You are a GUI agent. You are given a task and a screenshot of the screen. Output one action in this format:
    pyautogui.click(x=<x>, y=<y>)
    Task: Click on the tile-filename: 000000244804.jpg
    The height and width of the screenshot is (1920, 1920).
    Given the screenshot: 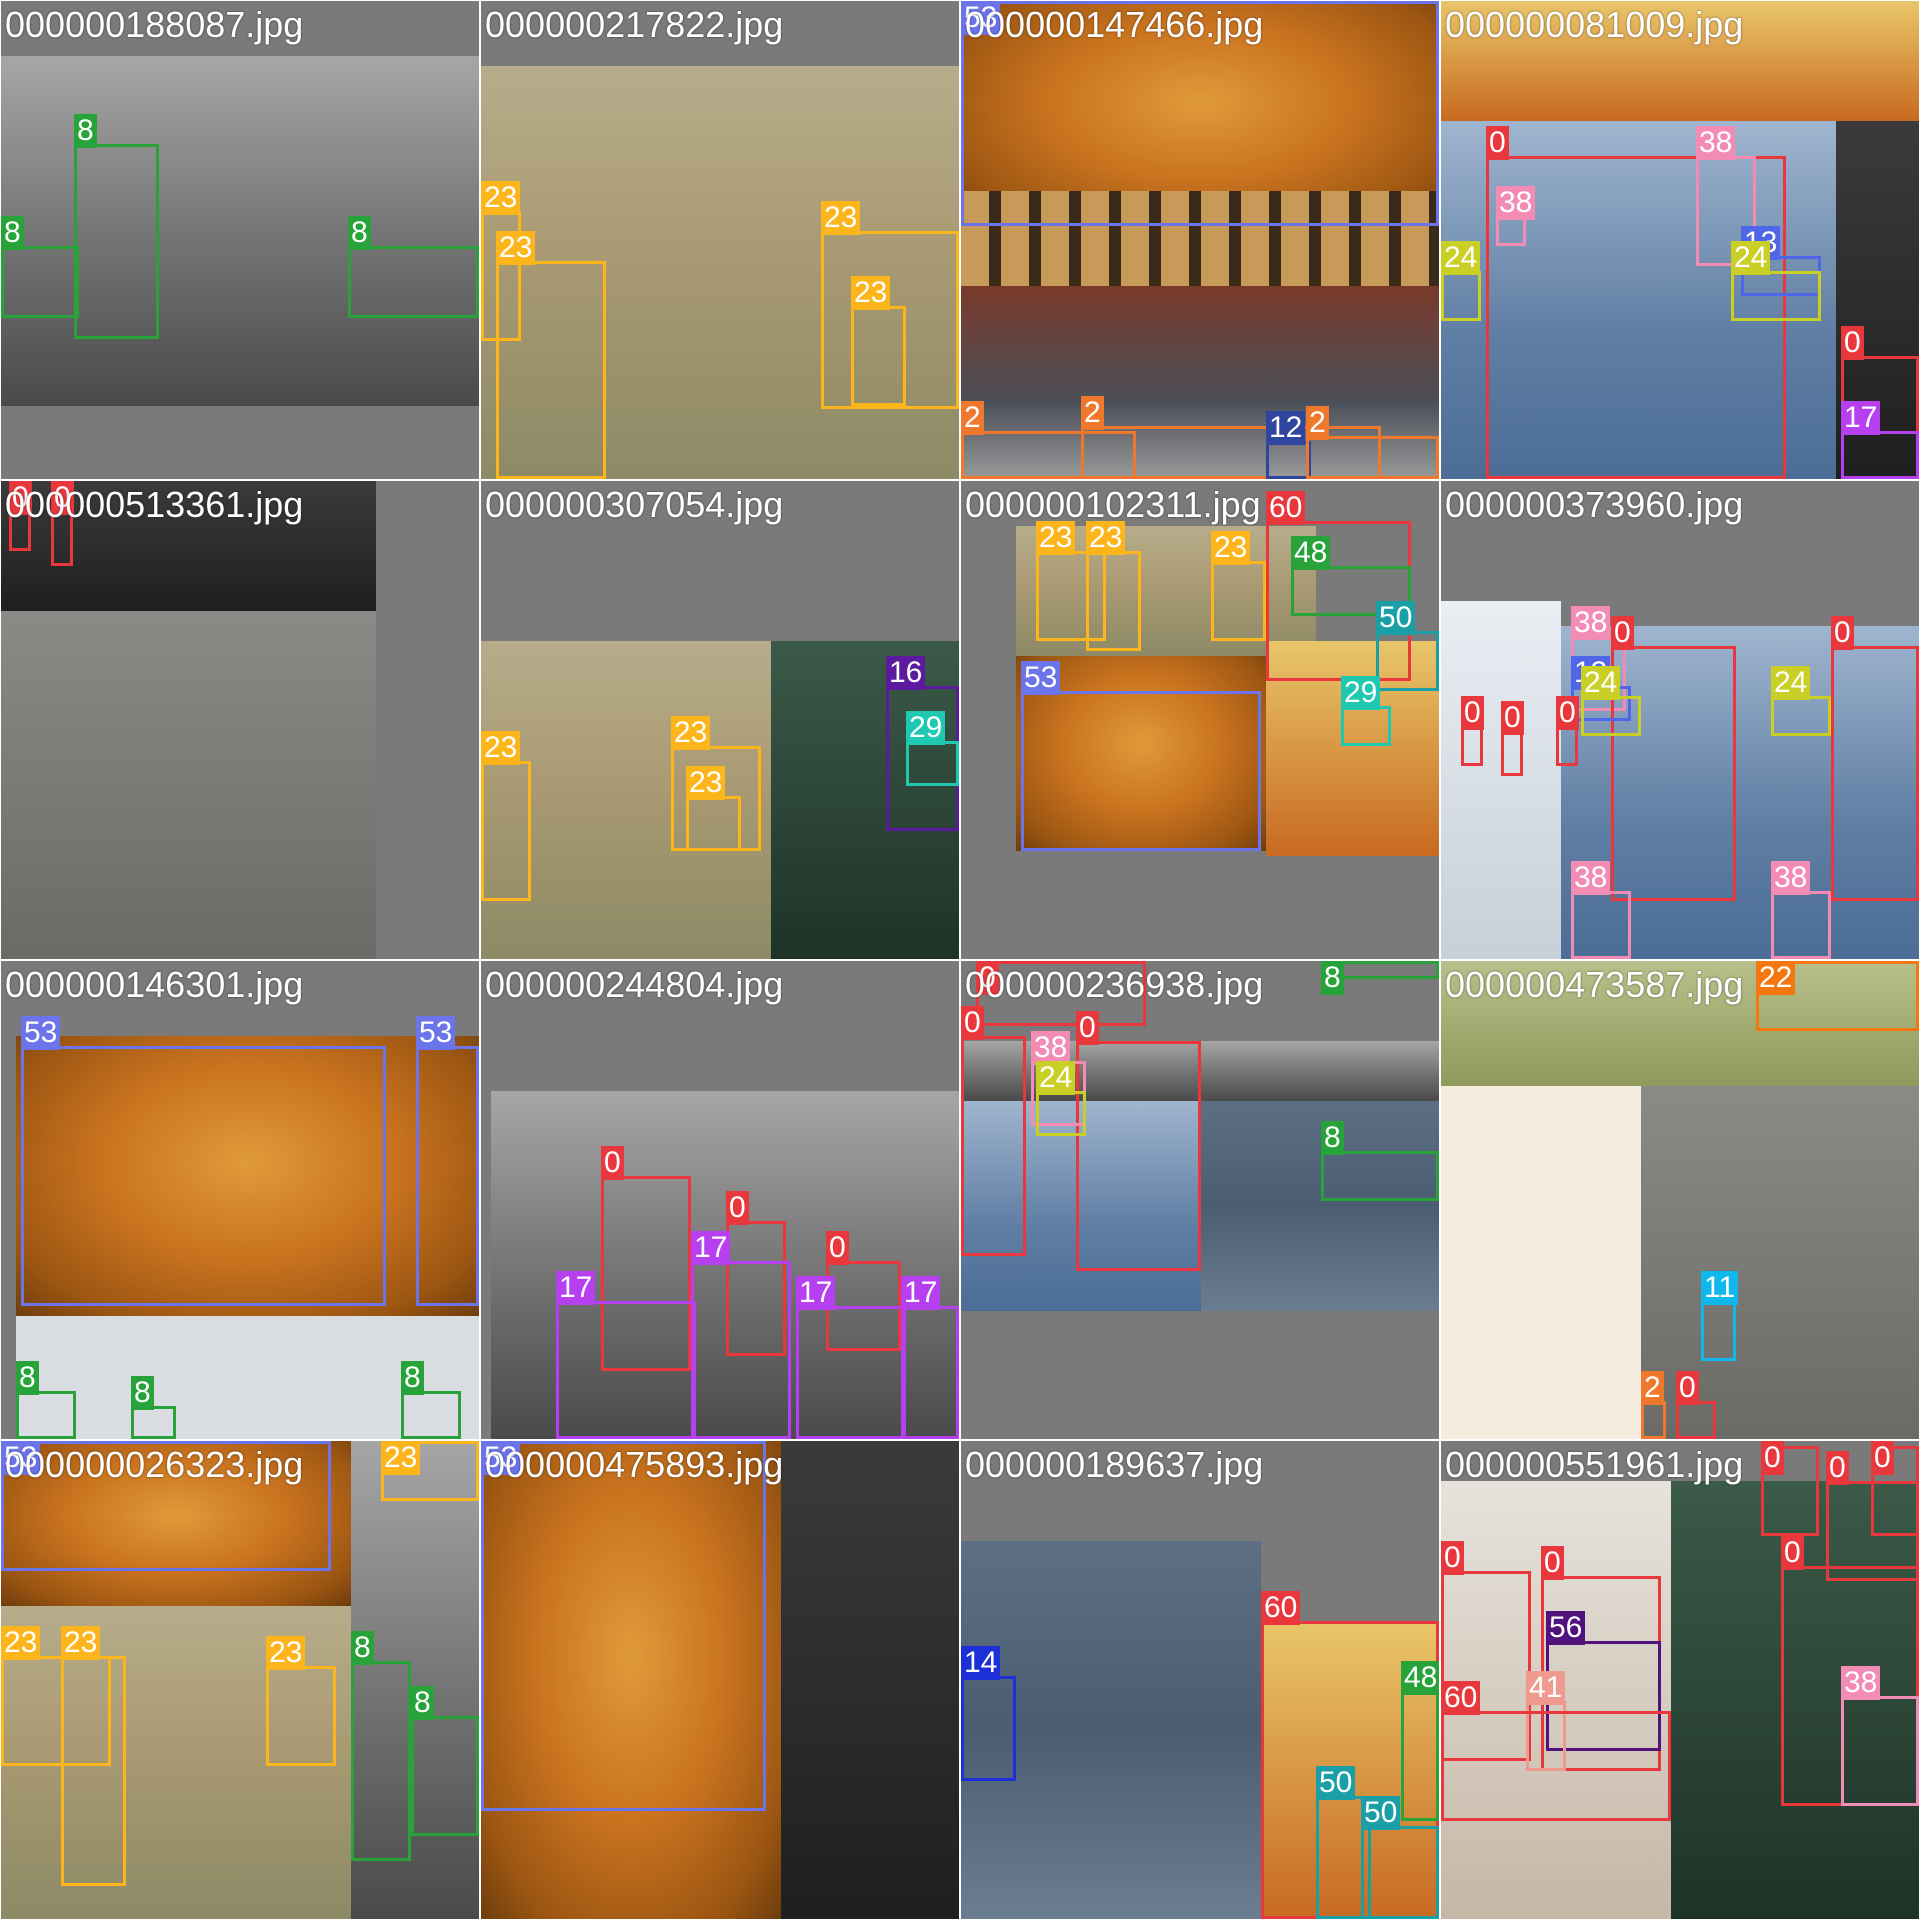 What is the action you would take?
    pyautogui.click(x=634, y=984)
    